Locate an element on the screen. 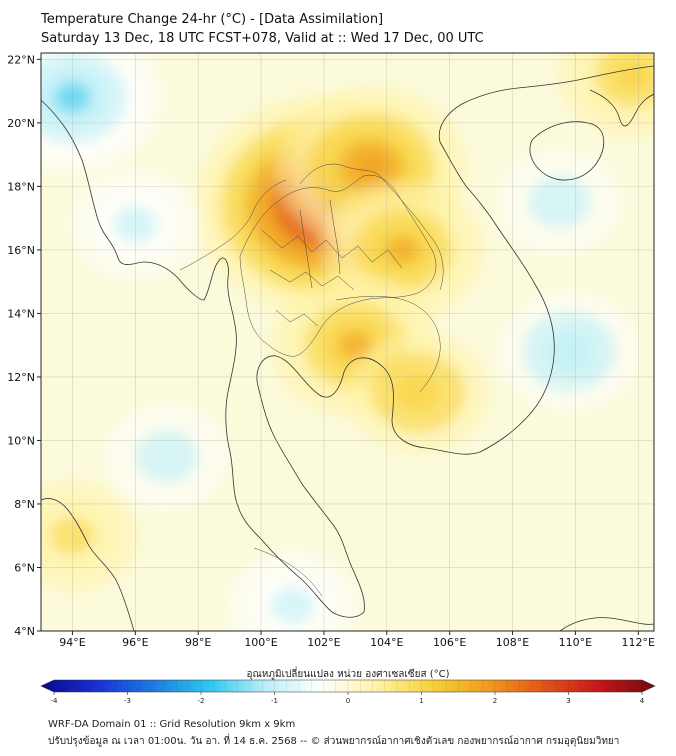 The image size is (676, 756). province-lines is located at coordinates (332, 263).